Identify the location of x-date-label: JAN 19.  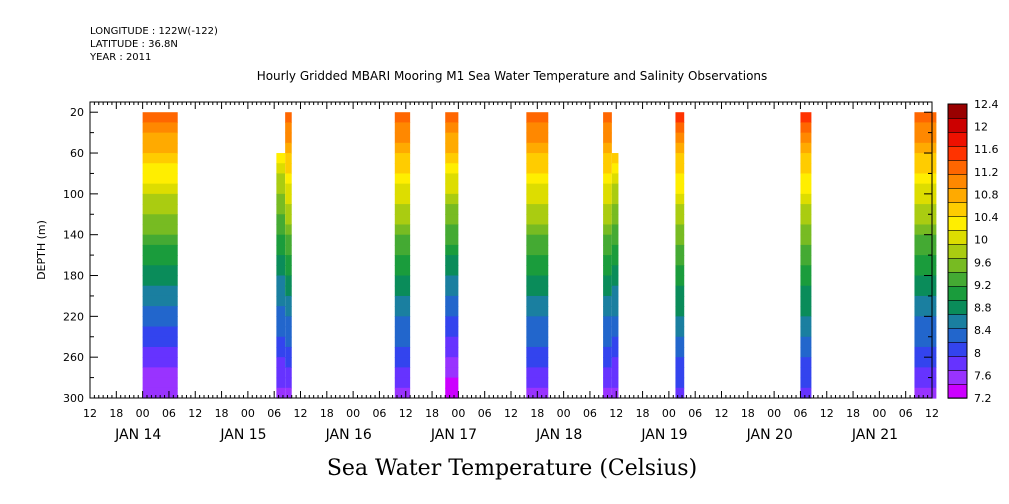
(663, 435).